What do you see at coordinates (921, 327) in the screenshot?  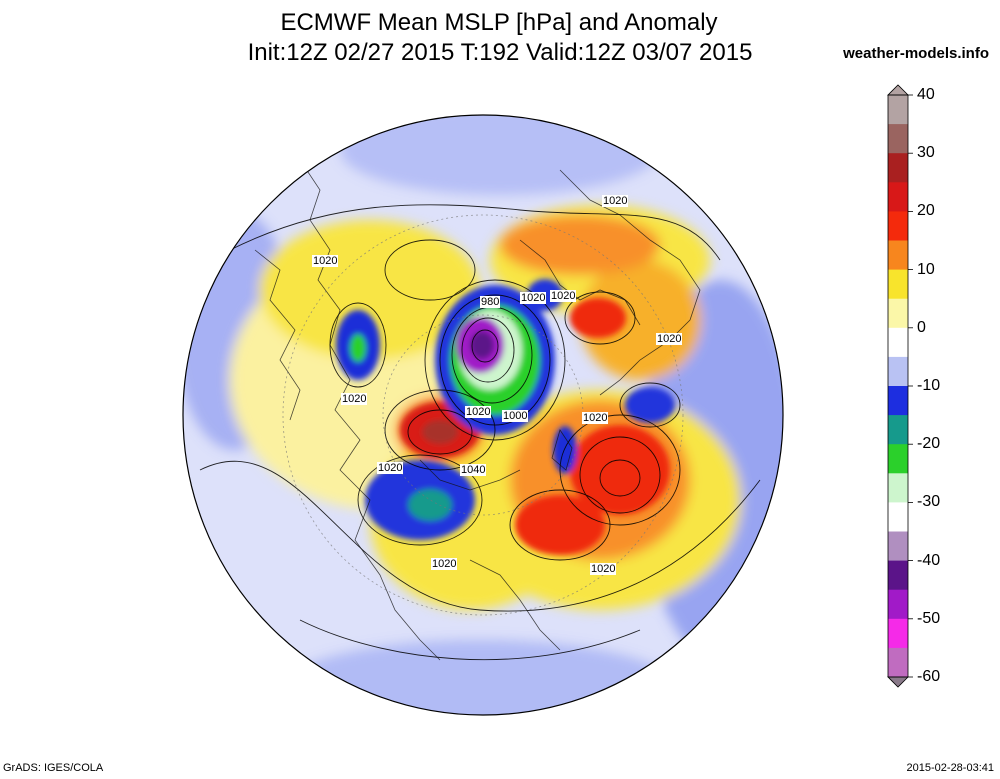 I see `colorbar-tick-label: 0` at bounding box center [921, 327].